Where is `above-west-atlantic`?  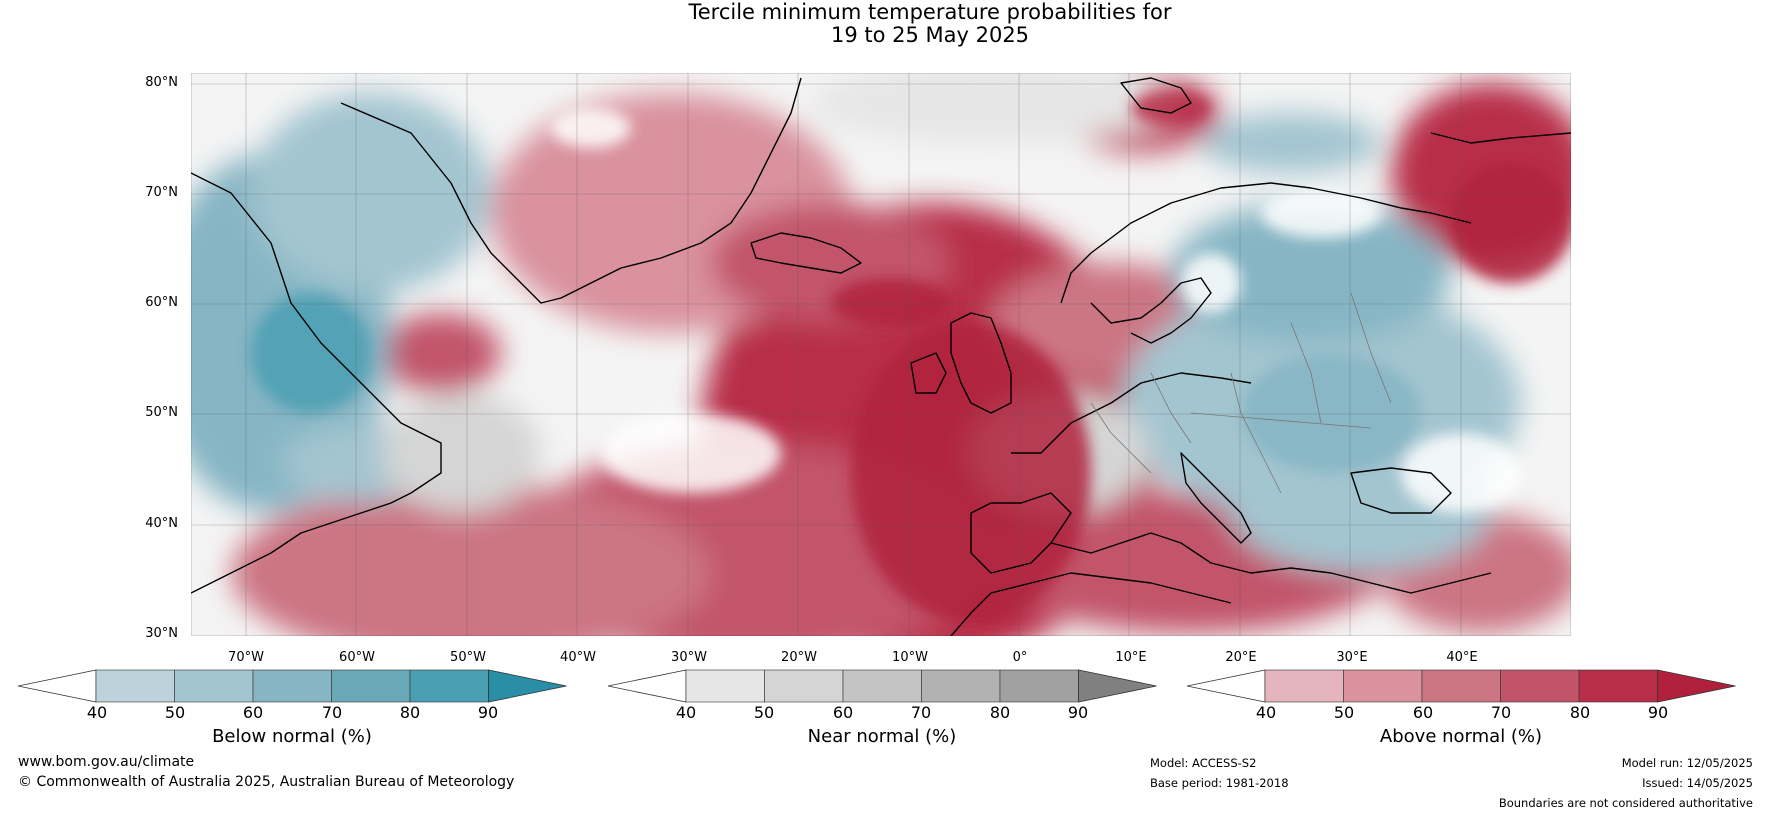
above-west-atlantic is located at coordinates (471, 559).